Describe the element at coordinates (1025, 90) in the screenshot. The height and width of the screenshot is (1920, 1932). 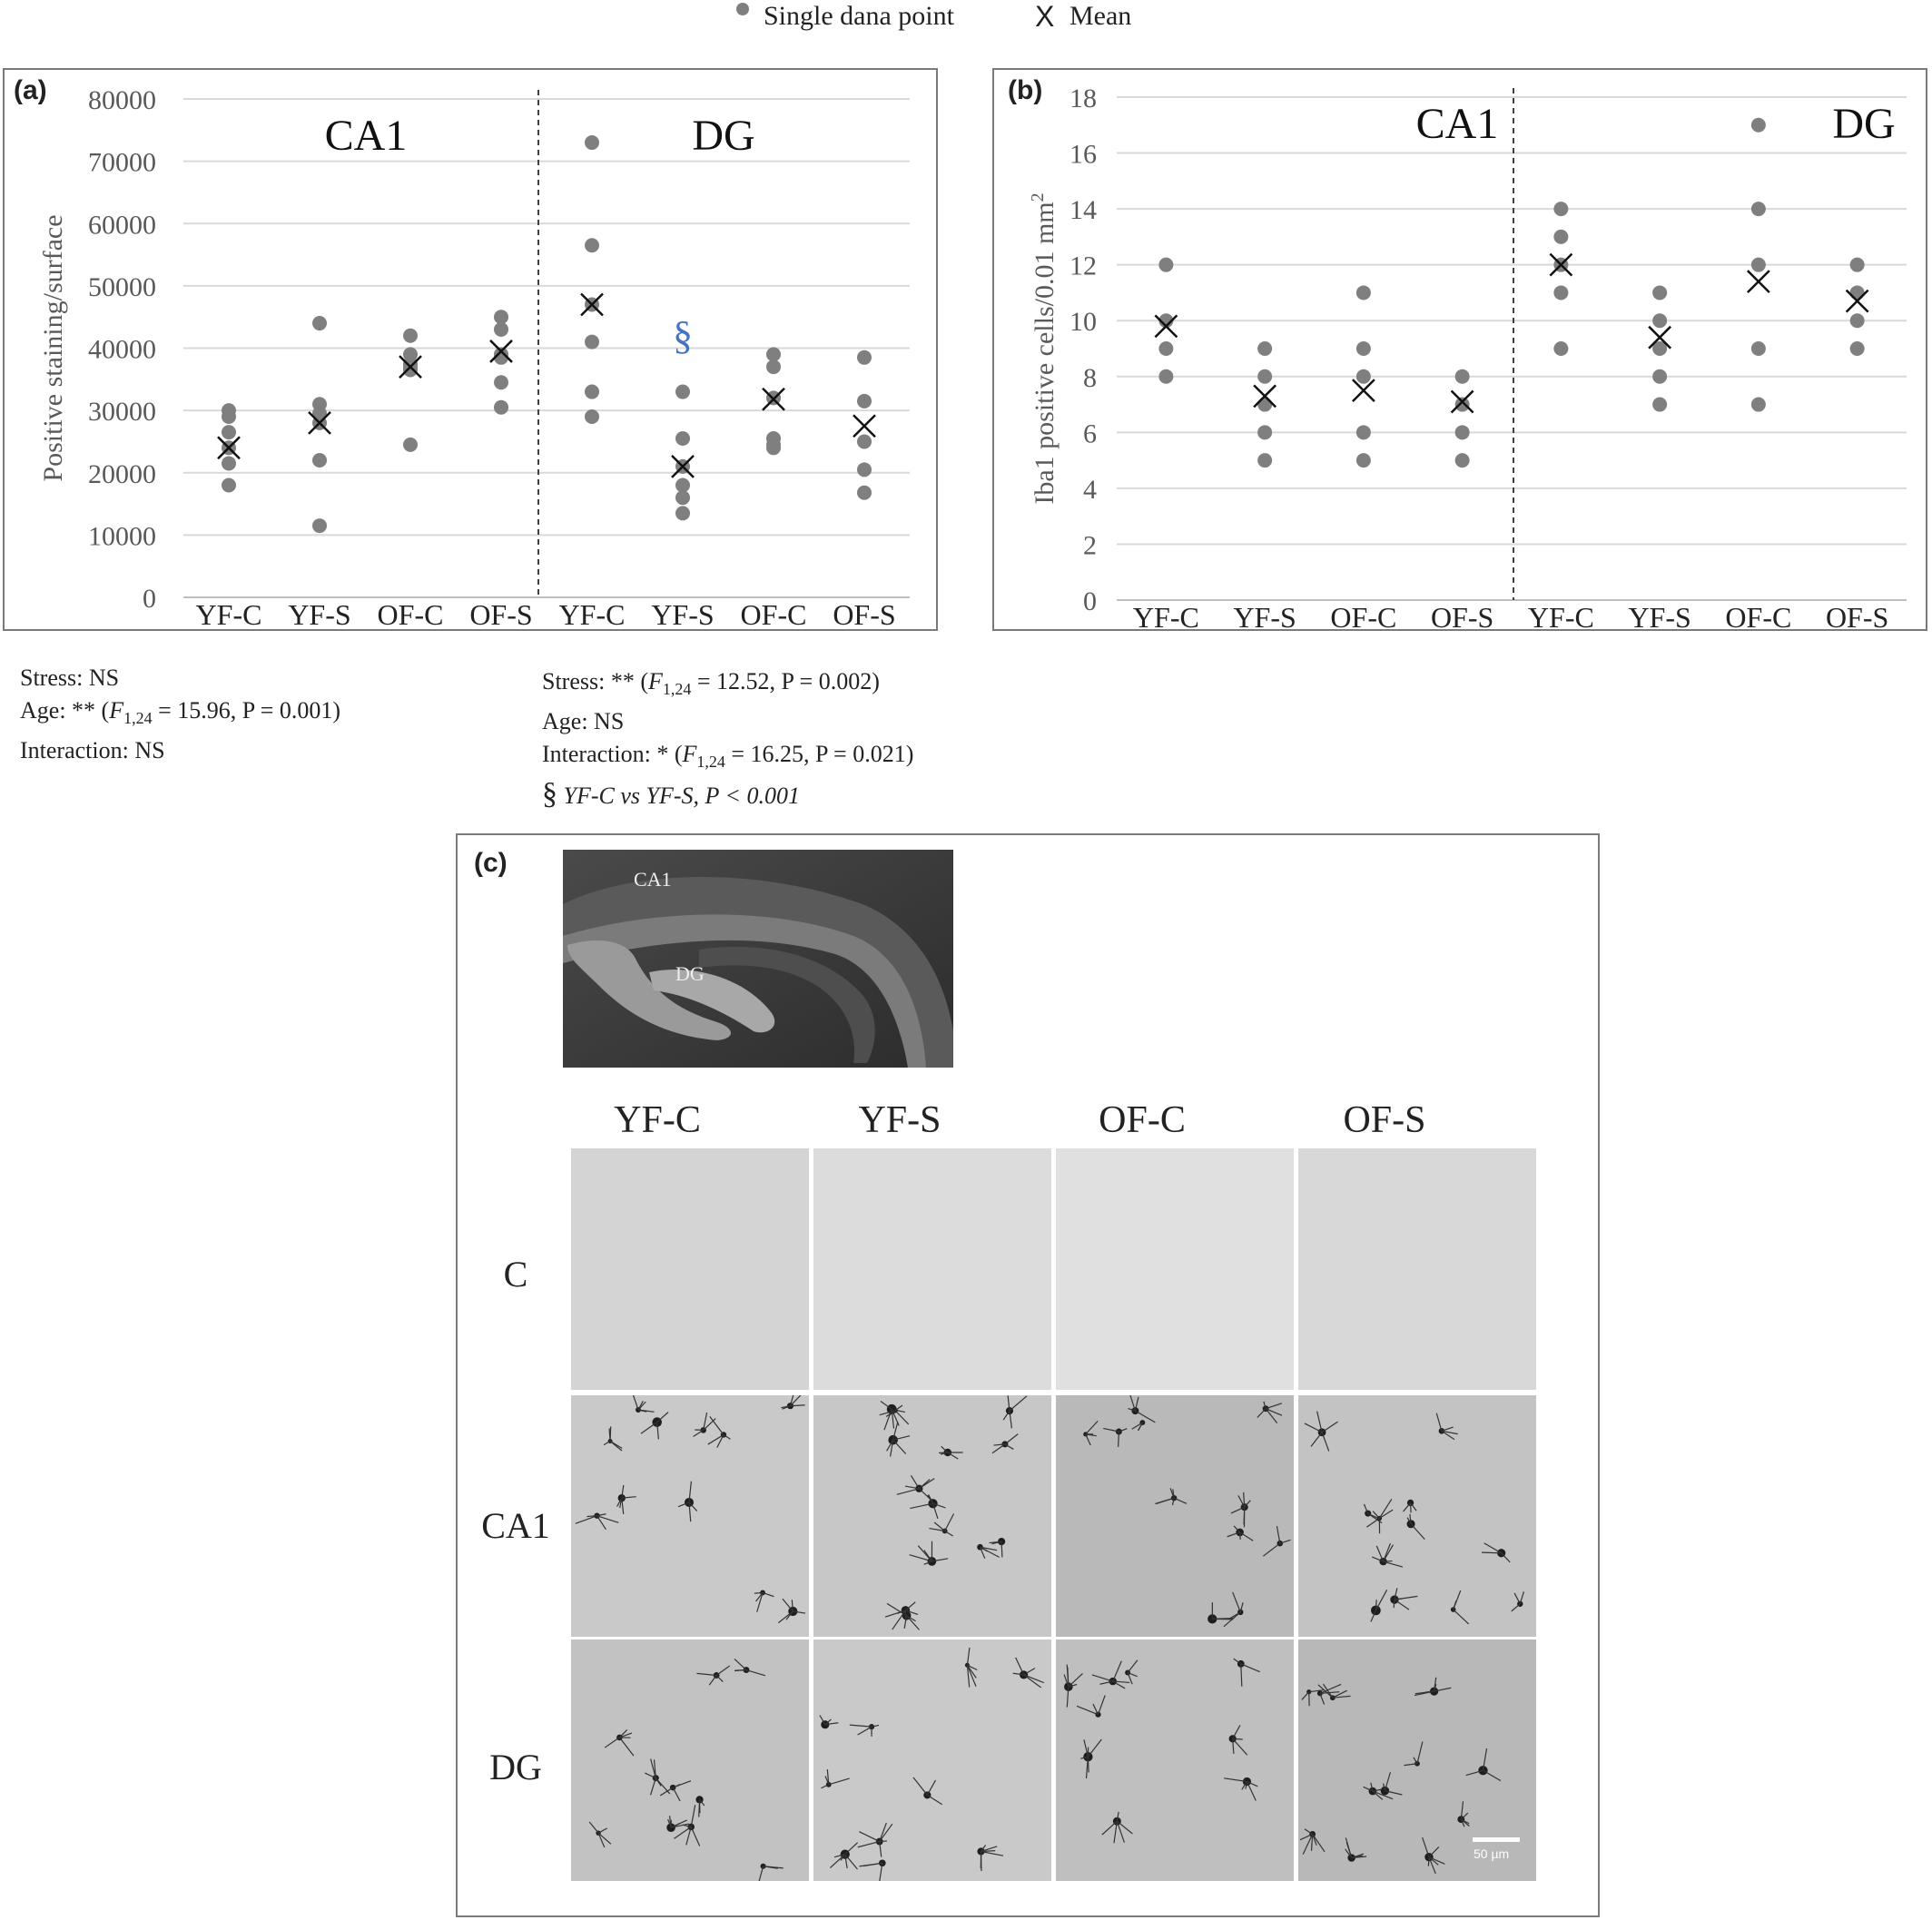
I see `panel-b-label: (b)` at that location.